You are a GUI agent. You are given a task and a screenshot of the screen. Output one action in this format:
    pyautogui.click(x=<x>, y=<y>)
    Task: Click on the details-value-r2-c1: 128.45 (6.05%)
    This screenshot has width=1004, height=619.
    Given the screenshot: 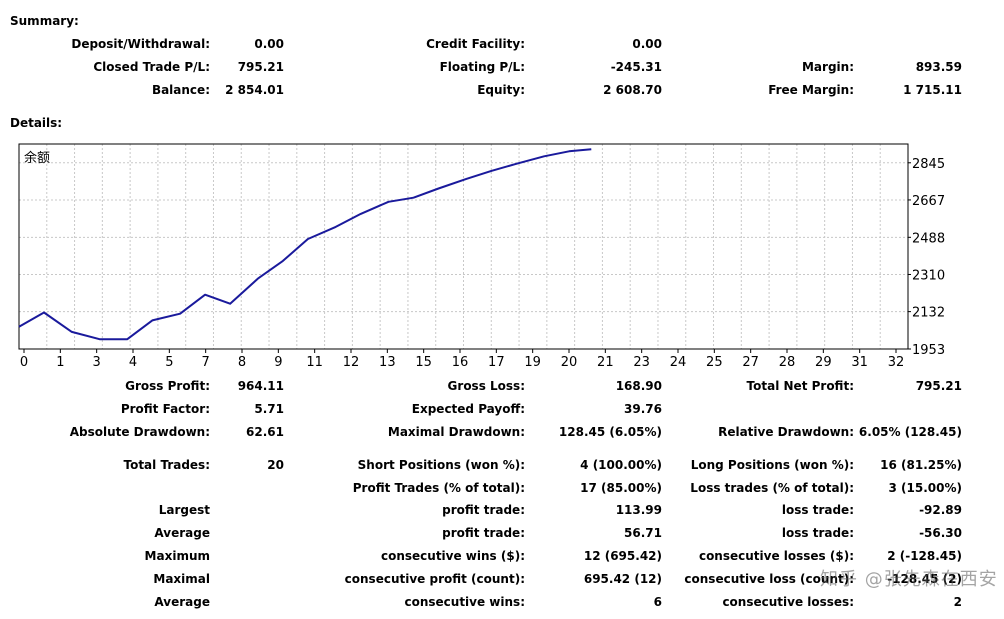 What is the action you would take?
    pyautogui.click(x=610, y=432)
    